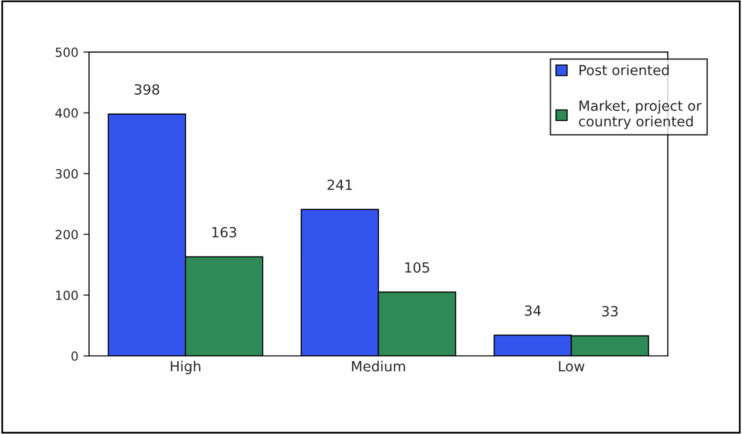 The width and height of the screenshot is (742, 434). Describe the element at coordinates (66, 113) in the screenshot. I see `y-tick-label: 400` at that location.